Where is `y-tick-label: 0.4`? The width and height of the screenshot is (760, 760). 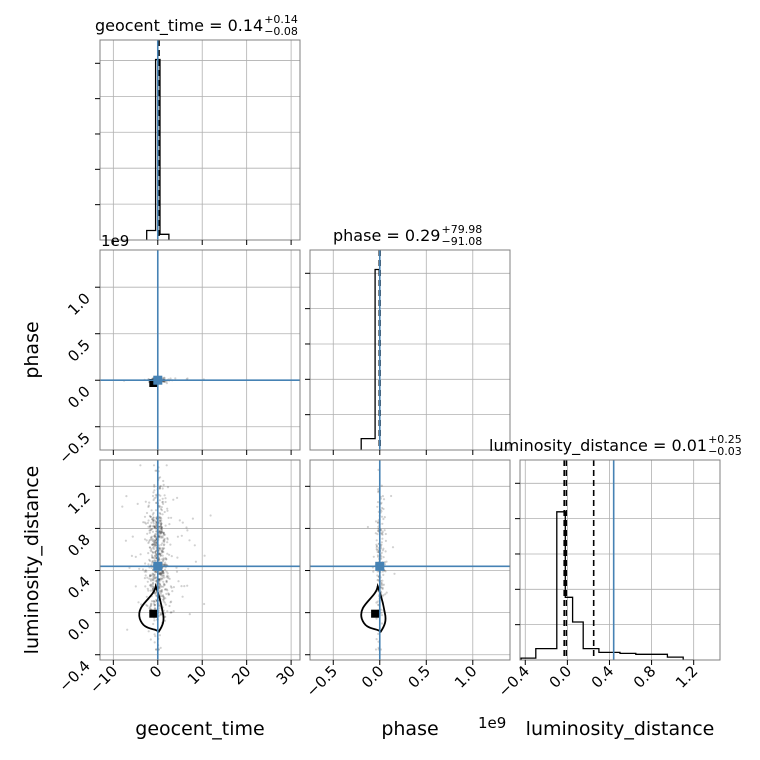 y-tick-label: 0.4 is located at coordinates (79, 588).